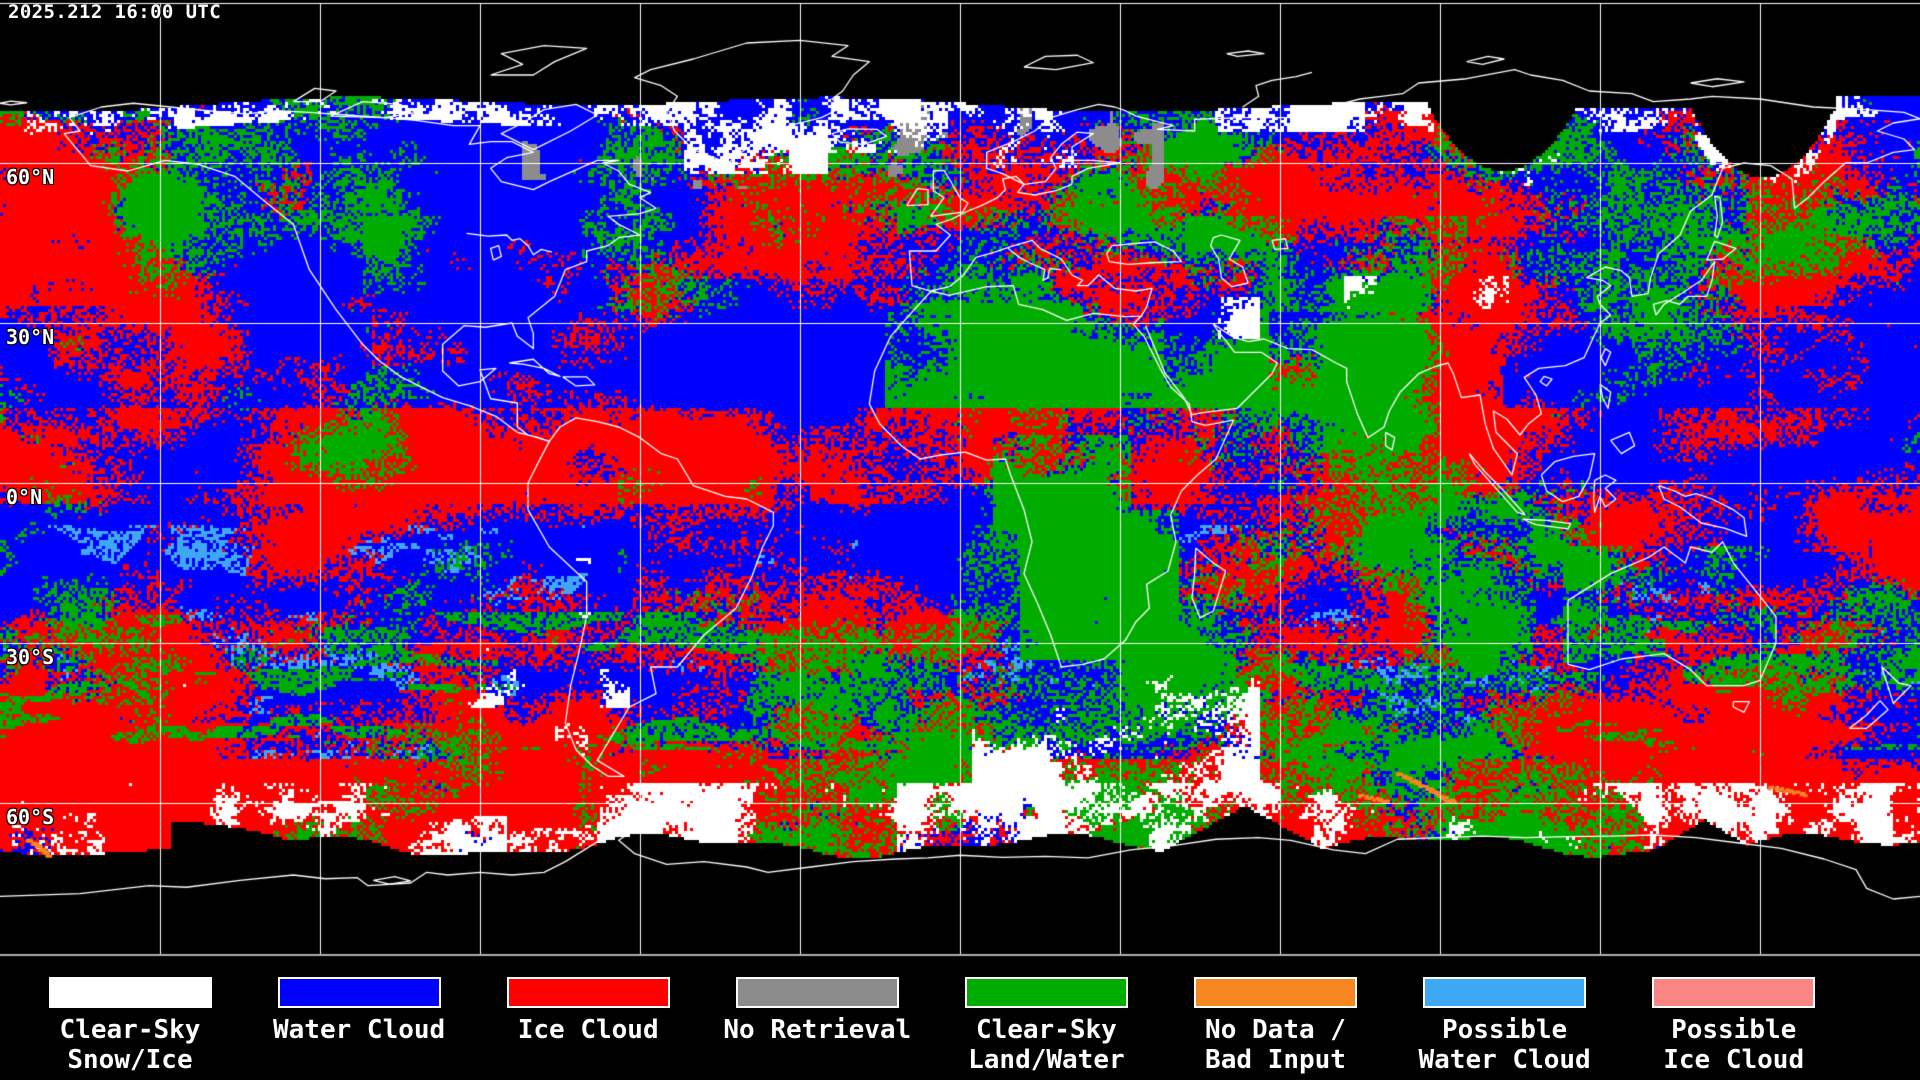 The width and height of the screenshot is (1920, 1080). What do you see at coordinates (1275, 1030) in the screenshot?
I see `legend-label: No Data /` at bounding box center [1275, 1030].